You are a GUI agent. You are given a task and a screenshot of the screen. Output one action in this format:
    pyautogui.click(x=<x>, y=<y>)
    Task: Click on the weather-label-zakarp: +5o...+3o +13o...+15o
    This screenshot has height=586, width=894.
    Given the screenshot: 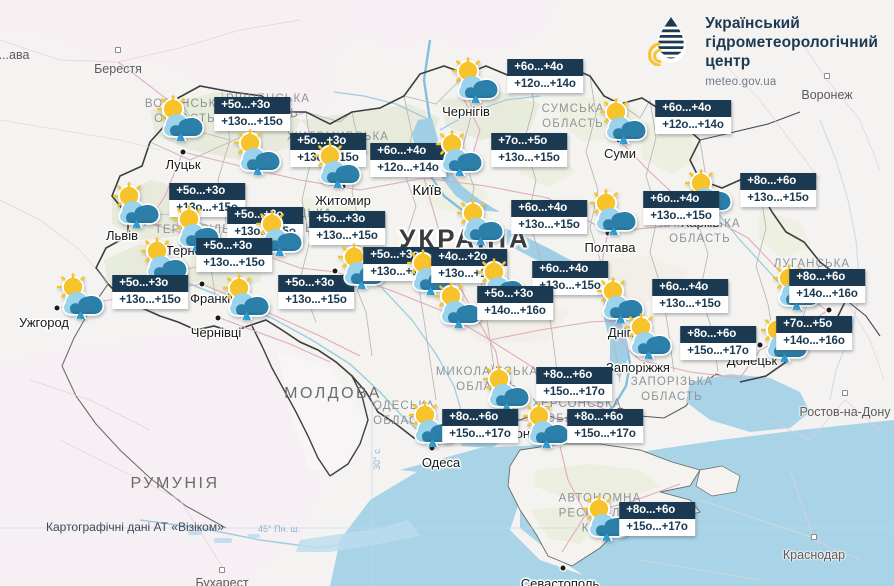 What is the action you would take?
    pyautogui.click(x=150, y=290)
    